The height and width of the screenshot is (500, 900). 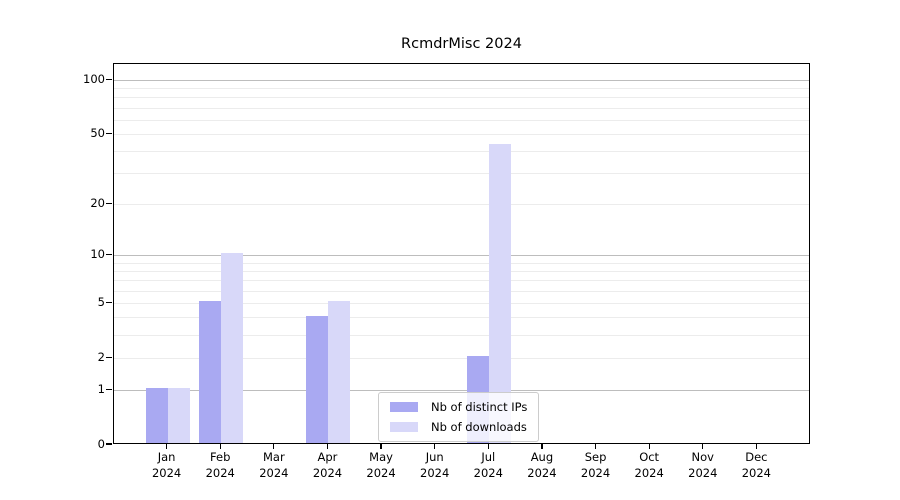 I want to click on legend-item-distinct-ips: Nb of distinct IPs, so click(x=458, y=407).